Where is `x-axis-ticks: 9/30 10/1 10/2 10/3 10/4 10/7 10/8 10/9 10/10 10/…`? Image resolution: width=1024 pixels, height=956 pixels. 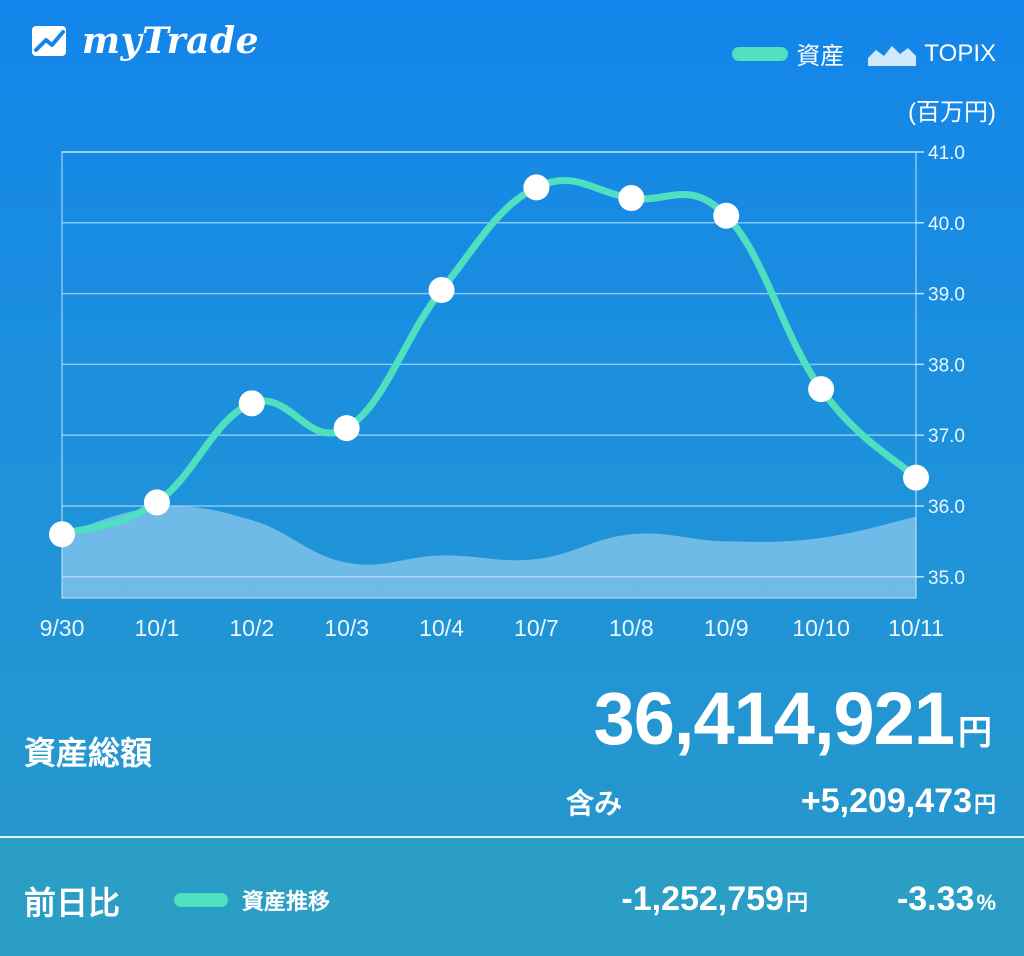
x-axis-ticks: 9/30 10/1 10/2 10/3 10/4 10/7 10/8 10/9 10/10 10/… is located at coordinates (492, 628).